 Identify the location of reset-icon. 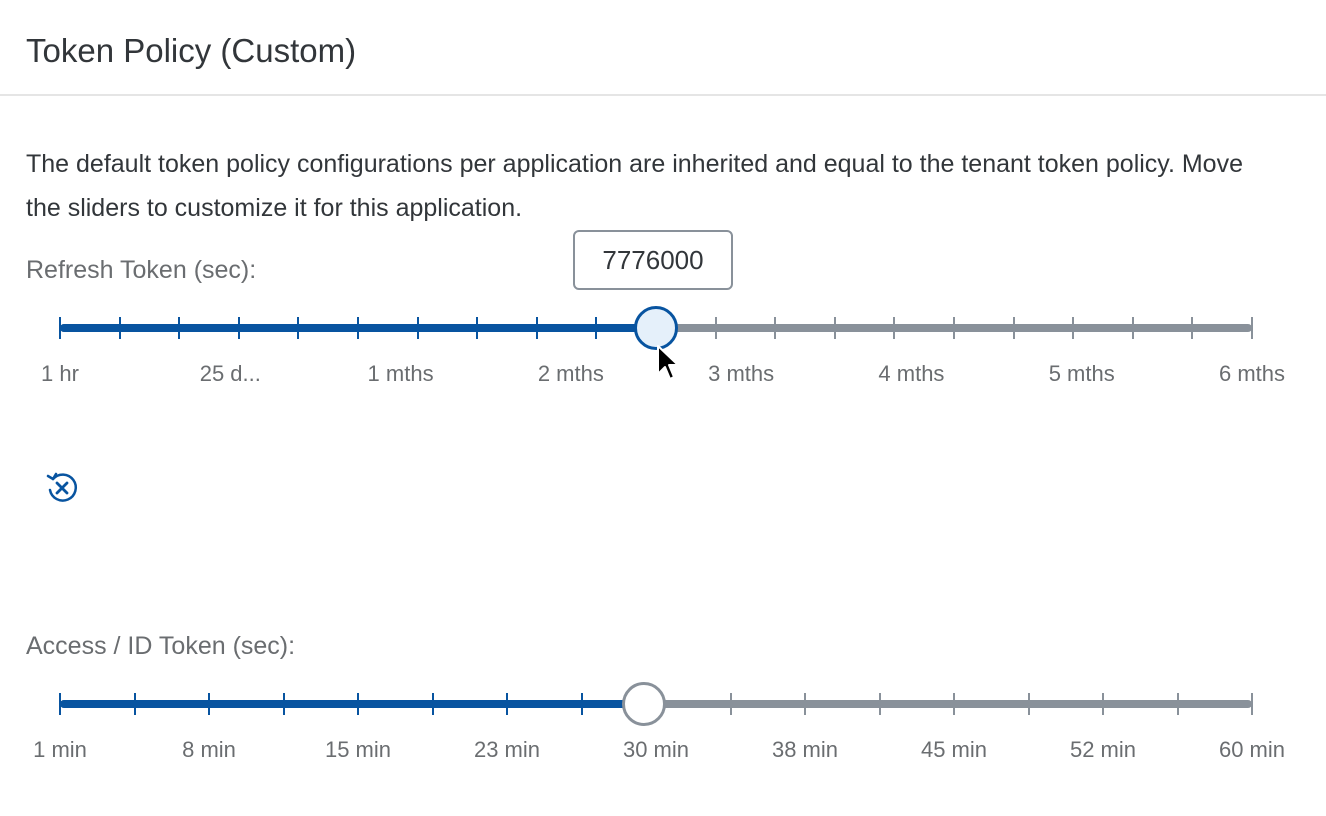
(62, 488).